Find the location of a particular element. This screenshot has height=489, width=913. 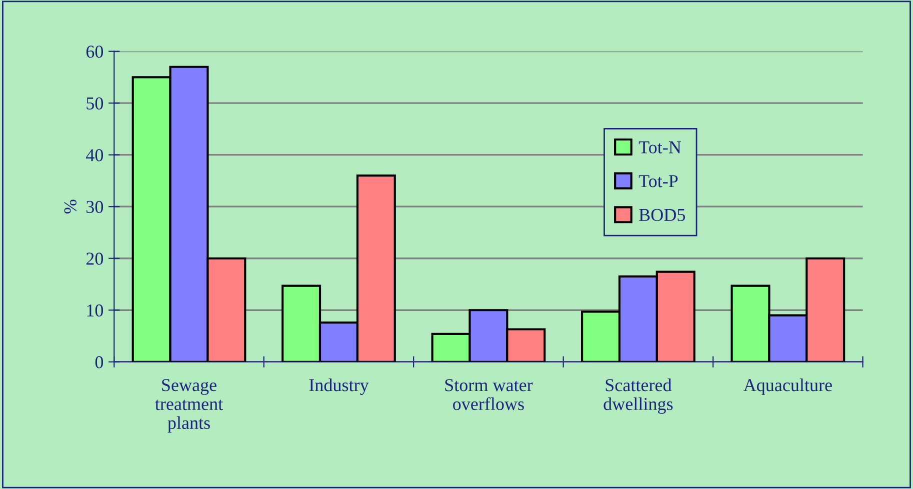

y-tick-label: 60 is located at coordinates (95, 52).